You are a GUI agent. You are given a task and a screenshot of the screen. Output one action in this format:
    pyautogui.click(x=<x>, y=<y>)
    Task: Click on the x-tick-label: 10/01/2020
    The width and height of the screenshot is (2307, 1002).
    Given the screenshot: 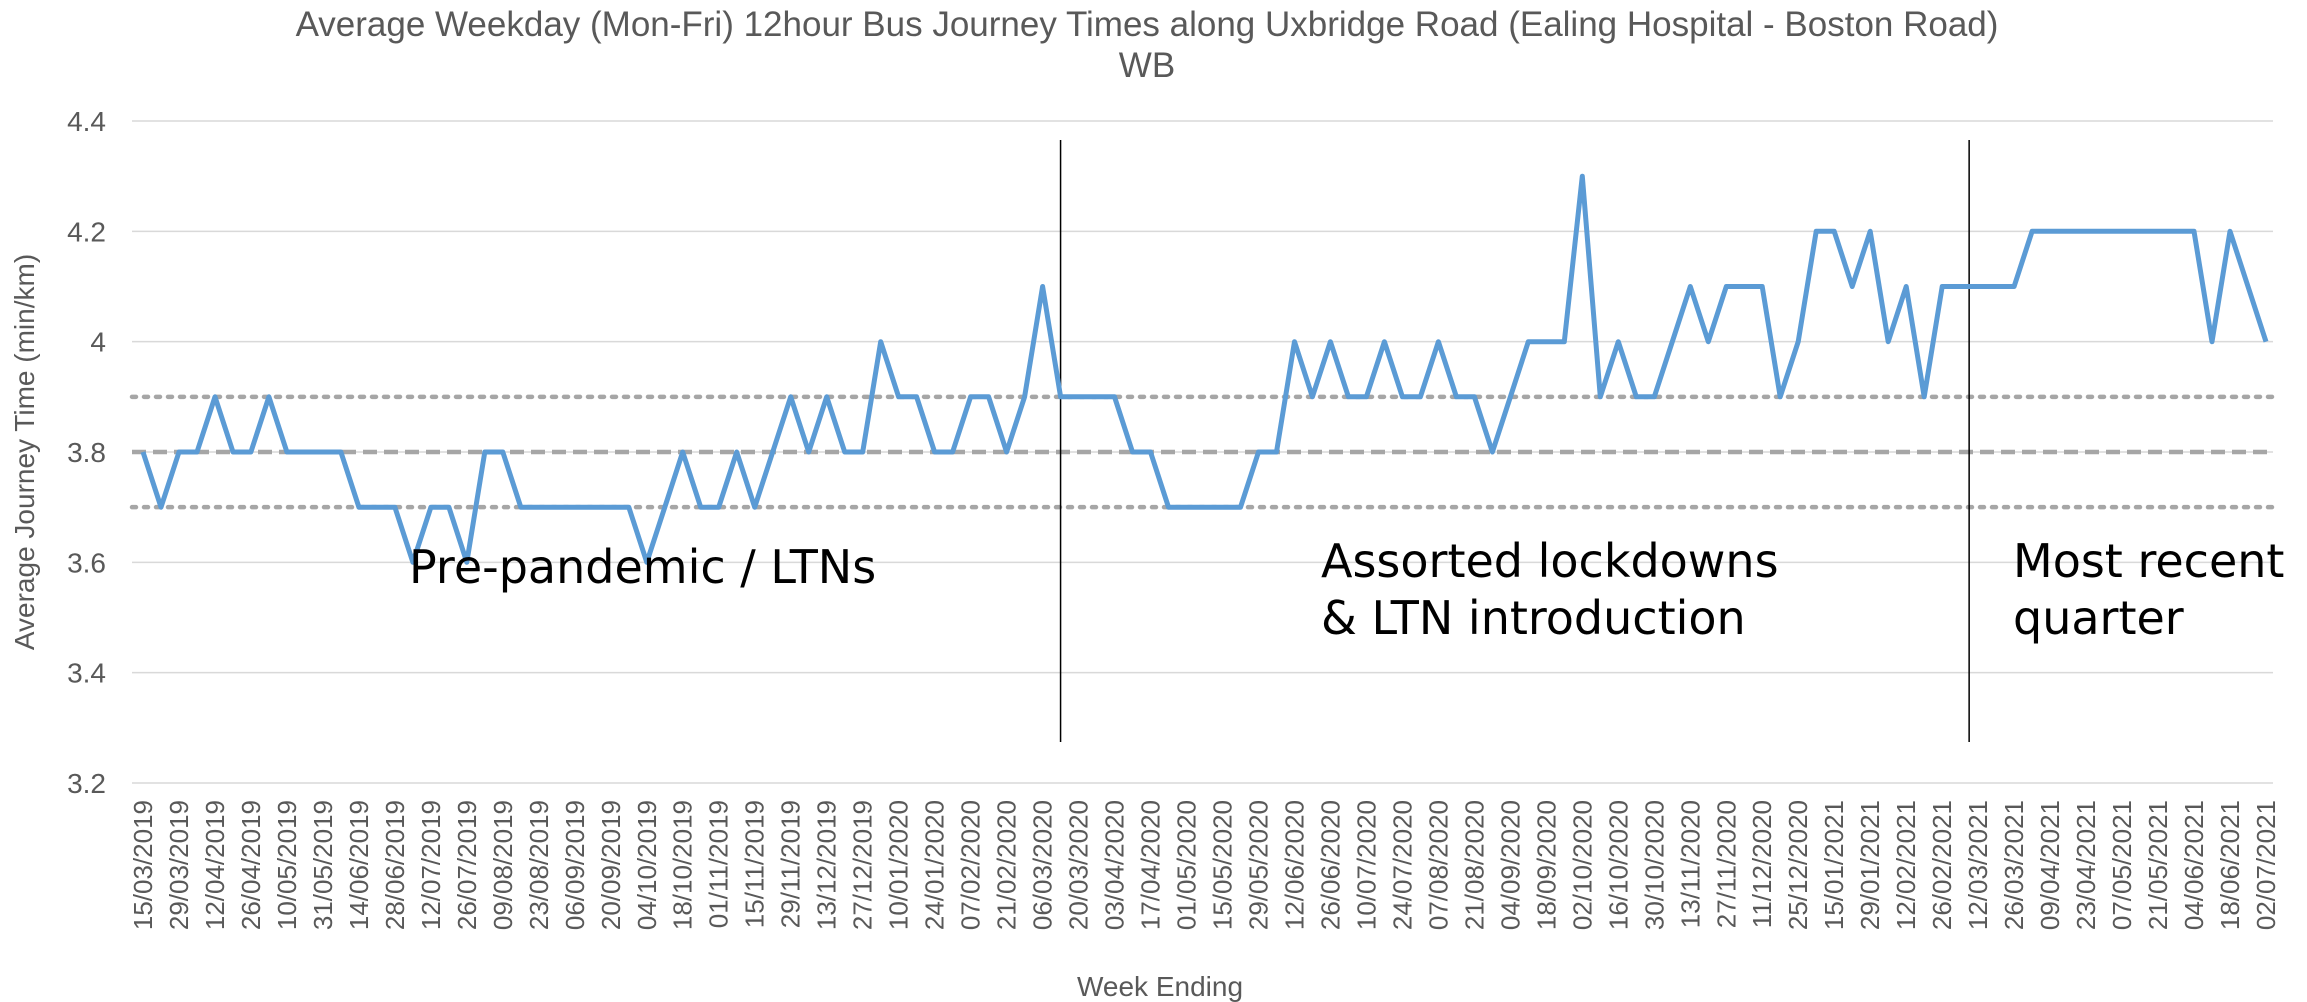 What is the action you would take?
    pyautogui.click(x=899, y=865)
    